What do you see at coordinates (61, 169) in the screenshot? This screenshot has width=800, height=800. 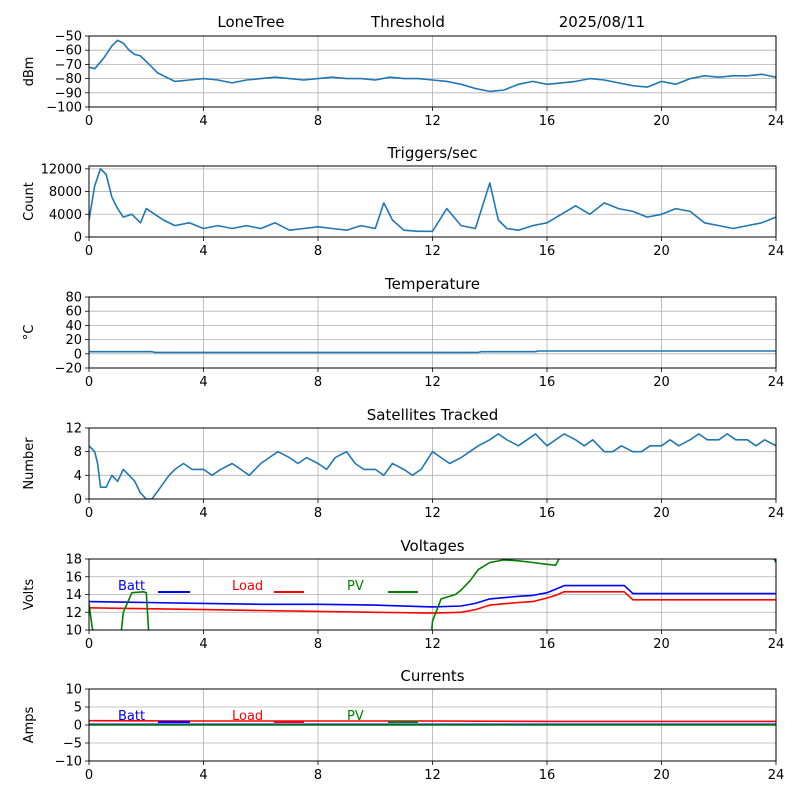 I see `y-tick-label: 12000` at bounding box center [61, 169].